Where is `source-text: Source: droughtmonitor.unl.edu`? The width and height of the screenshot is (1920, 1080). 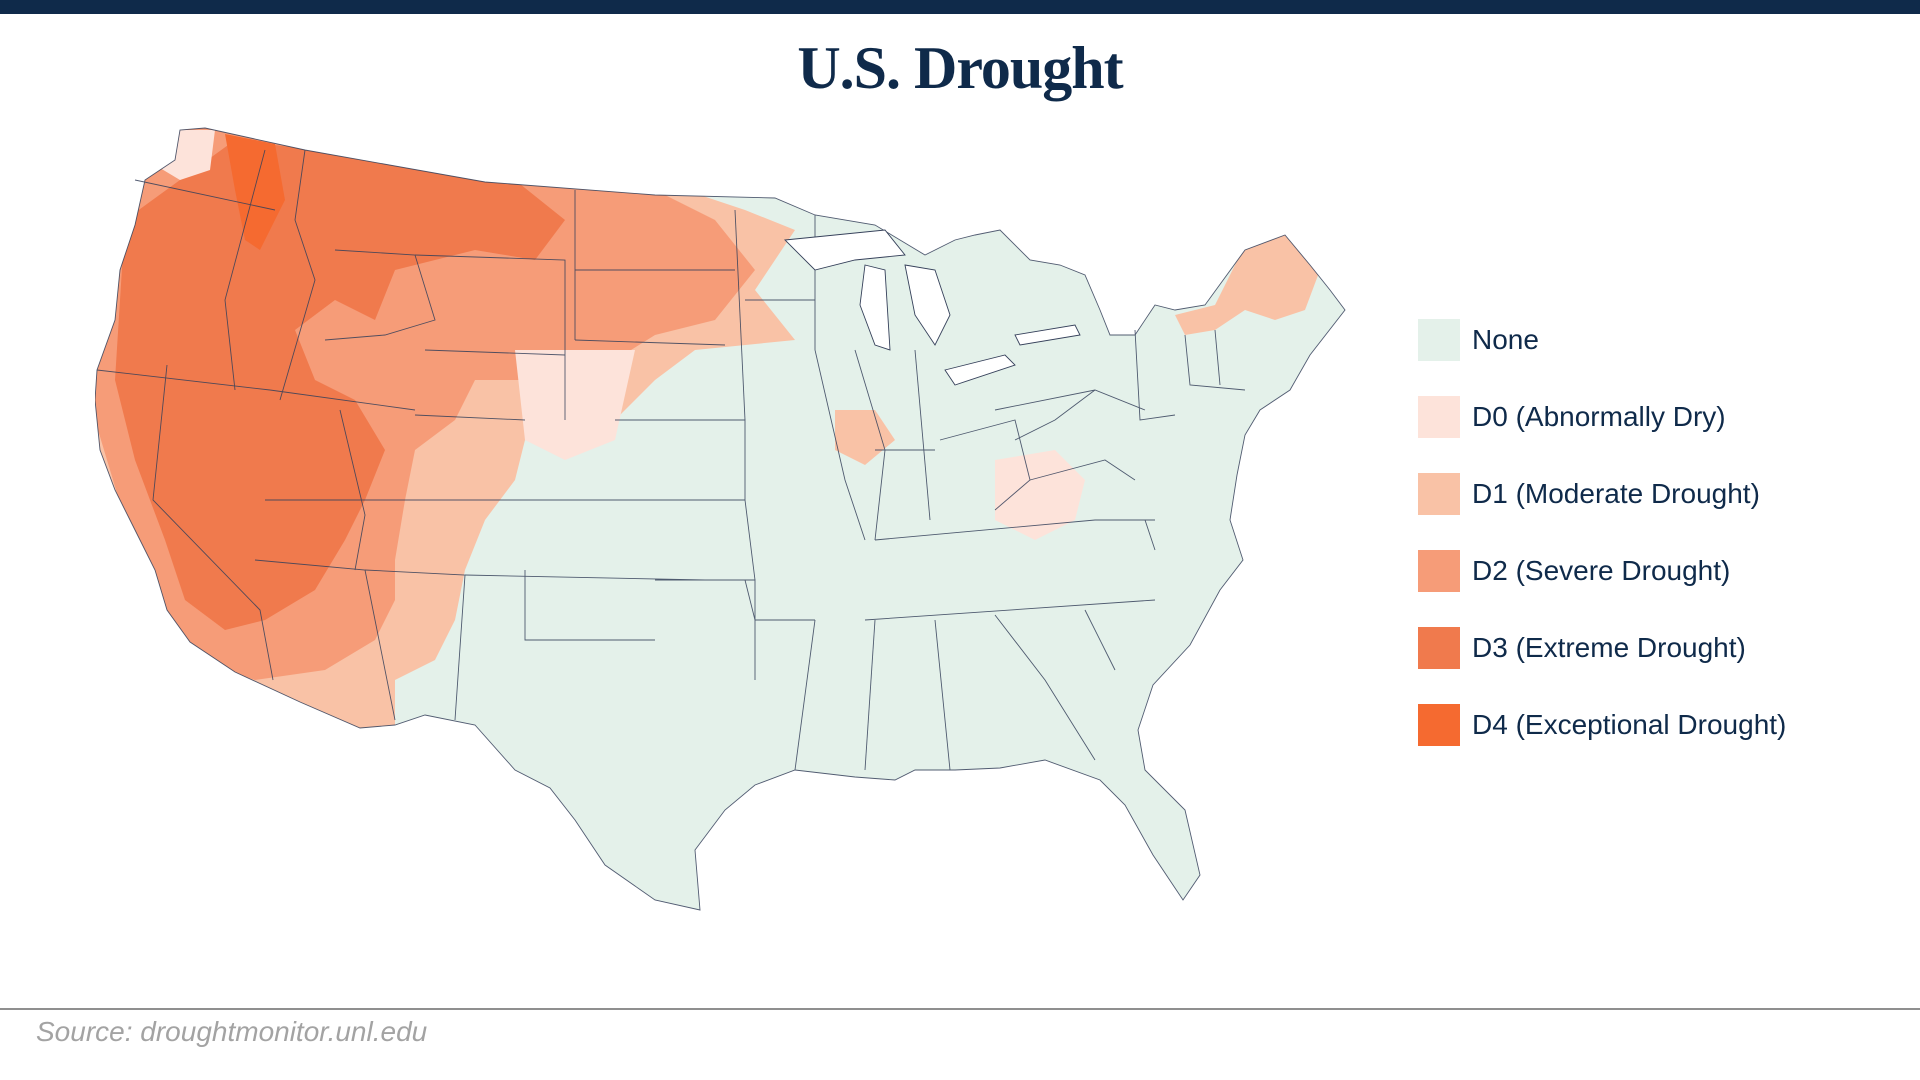
source-text: Source: droughtmonitor.unl.edu is located at coordinates (232, 1031).